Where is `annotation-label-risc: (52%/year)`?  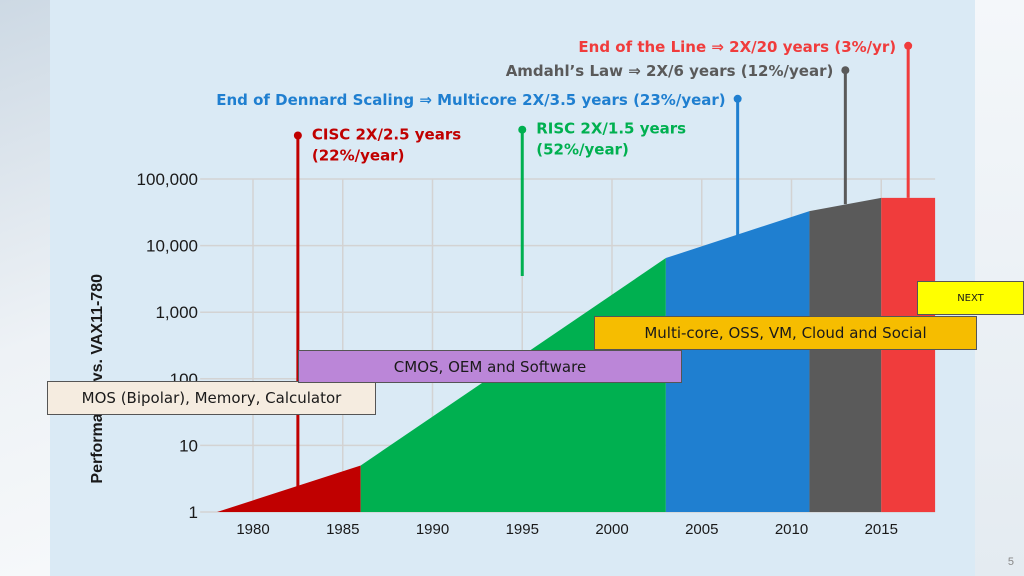 annotation-label-risc: (52%/year) is located at coordinates (582, 150).